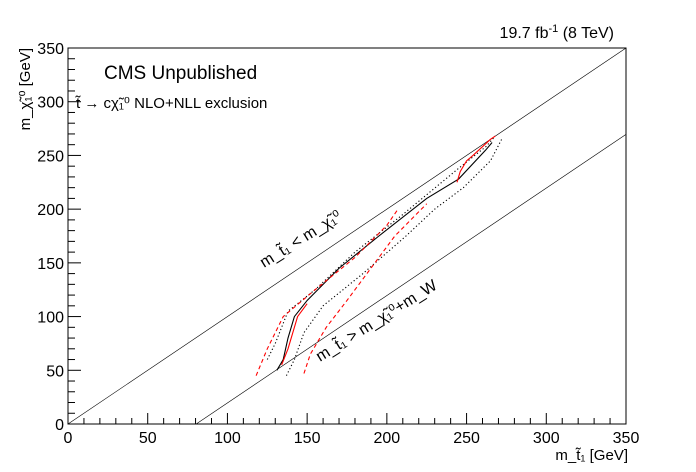 The width and height of the screenshot is (696, 472). Describe the element at coordinates (68, 438) in the screenshot. I see `x-tick-label: 0` at that location.